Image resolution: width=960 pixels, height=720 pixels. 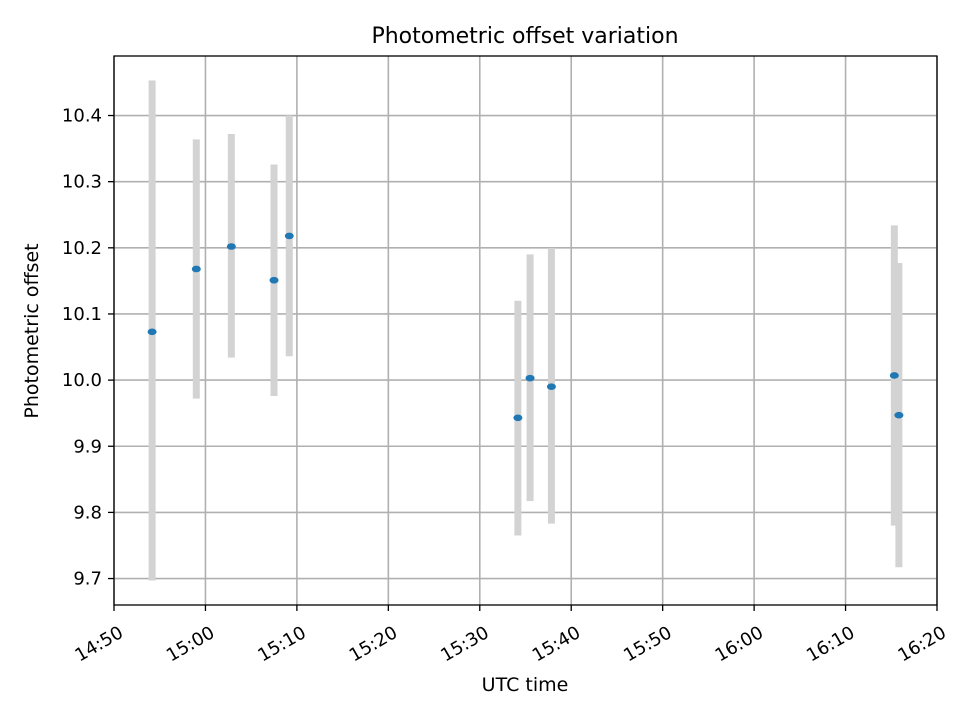 I want to click on y-tick-label: 9.8, so click(x=87, y=512).